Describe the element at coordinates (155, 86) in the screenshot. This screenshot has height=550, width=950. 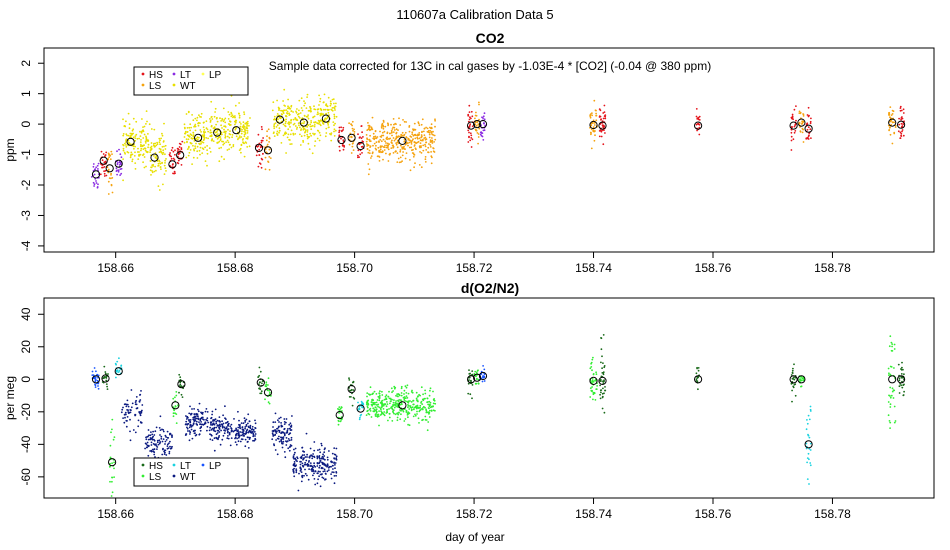
I see `legend-label: LS` at that location.